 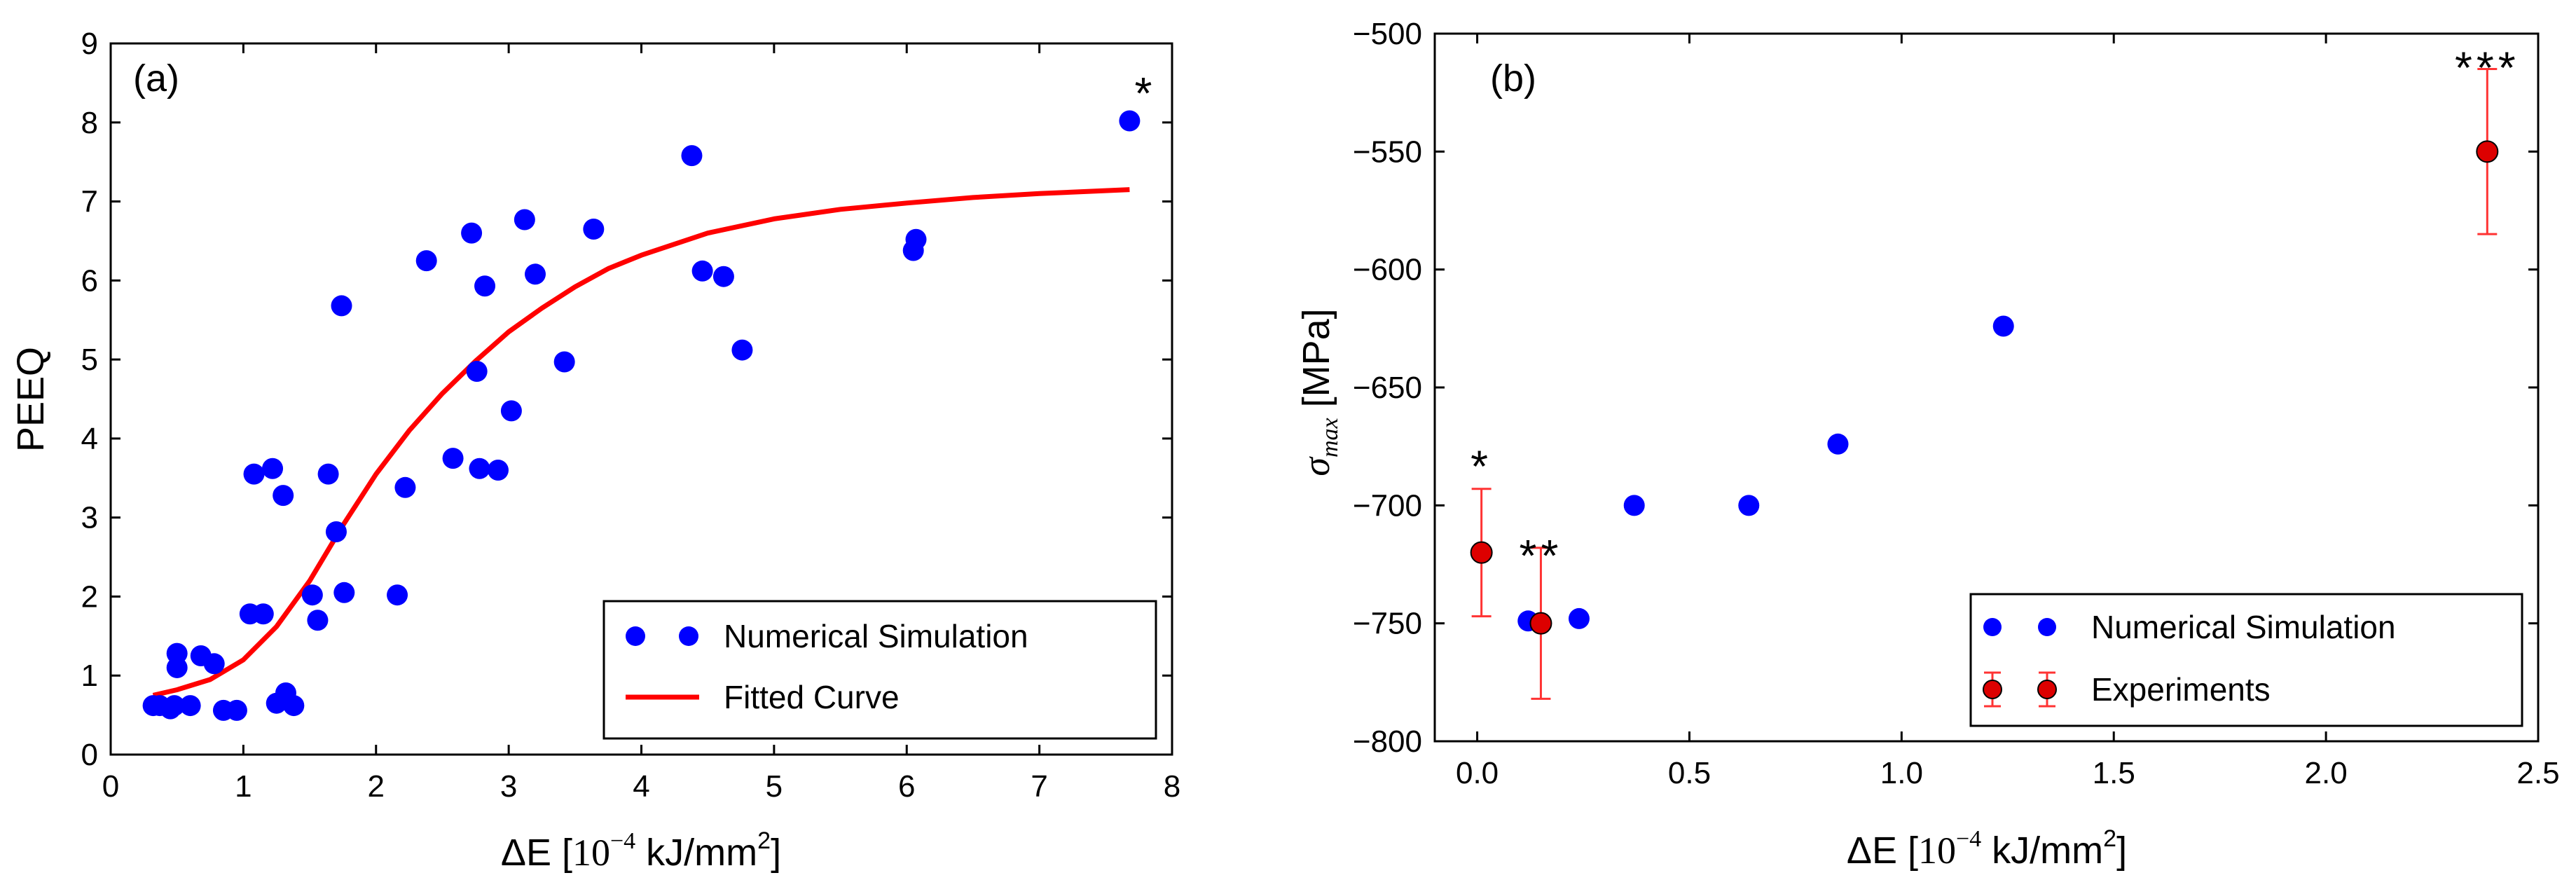 I want to click on panel-a-x-tick-label: 0, so click(x=110, y=786).